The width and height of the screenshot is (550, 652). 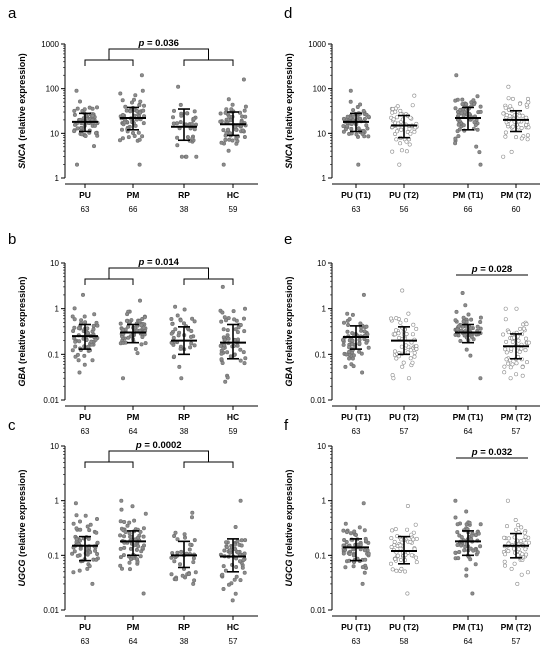 I want to click on x-category-label: PM (T2), so click(x=516, y=417).